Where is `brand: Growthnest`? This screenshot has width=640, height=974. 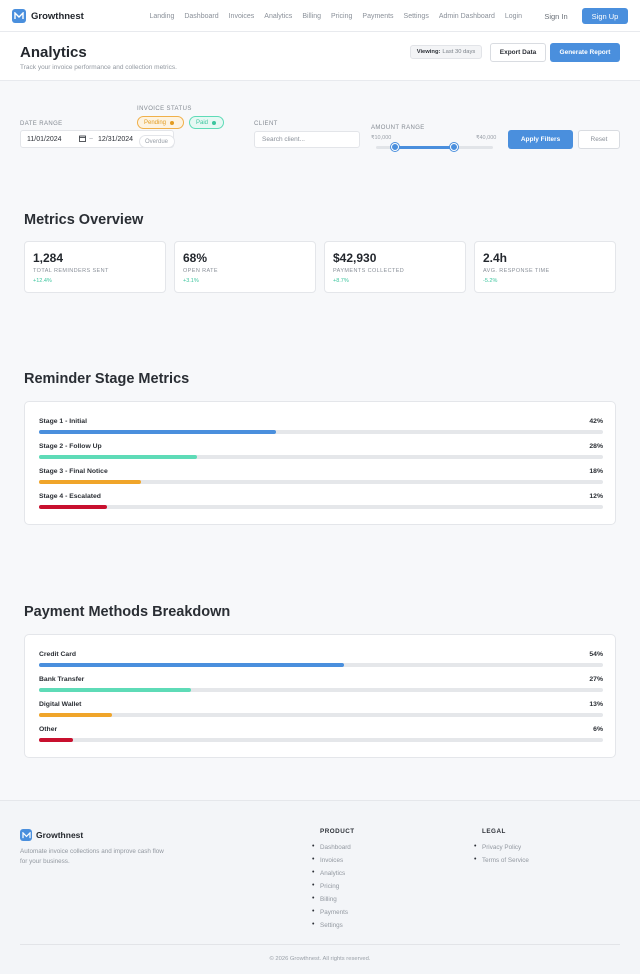 brand: Growthnest is located at coordinates (48, 16).